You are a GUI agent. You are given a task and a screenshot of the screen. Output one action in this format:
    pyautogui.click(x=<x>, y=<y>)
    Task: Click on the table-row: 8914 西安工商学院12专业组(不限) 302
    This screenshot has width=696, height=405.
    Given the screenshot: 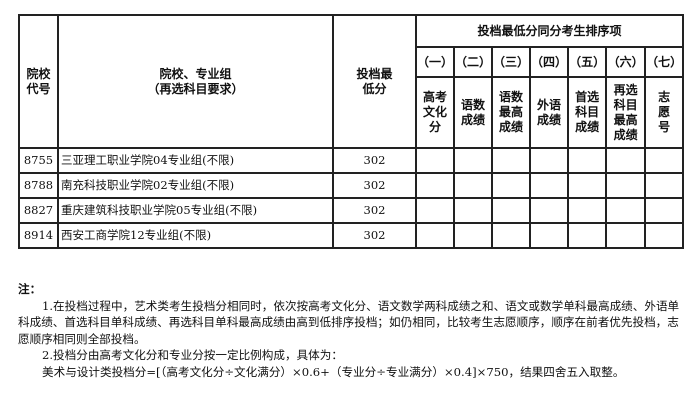 What is the action you would take?
    pyautogui.click(x=351, y=235)
    